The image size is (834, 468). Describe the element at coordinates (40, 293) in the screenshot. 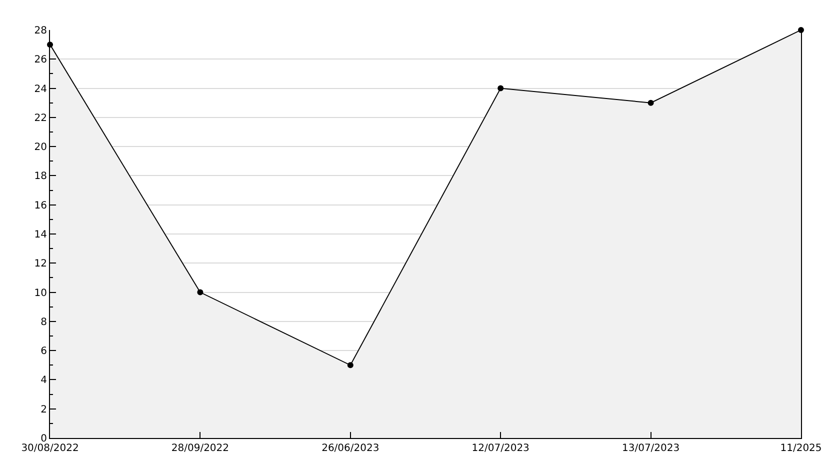

I see `y-tick-label: 10` at that location.